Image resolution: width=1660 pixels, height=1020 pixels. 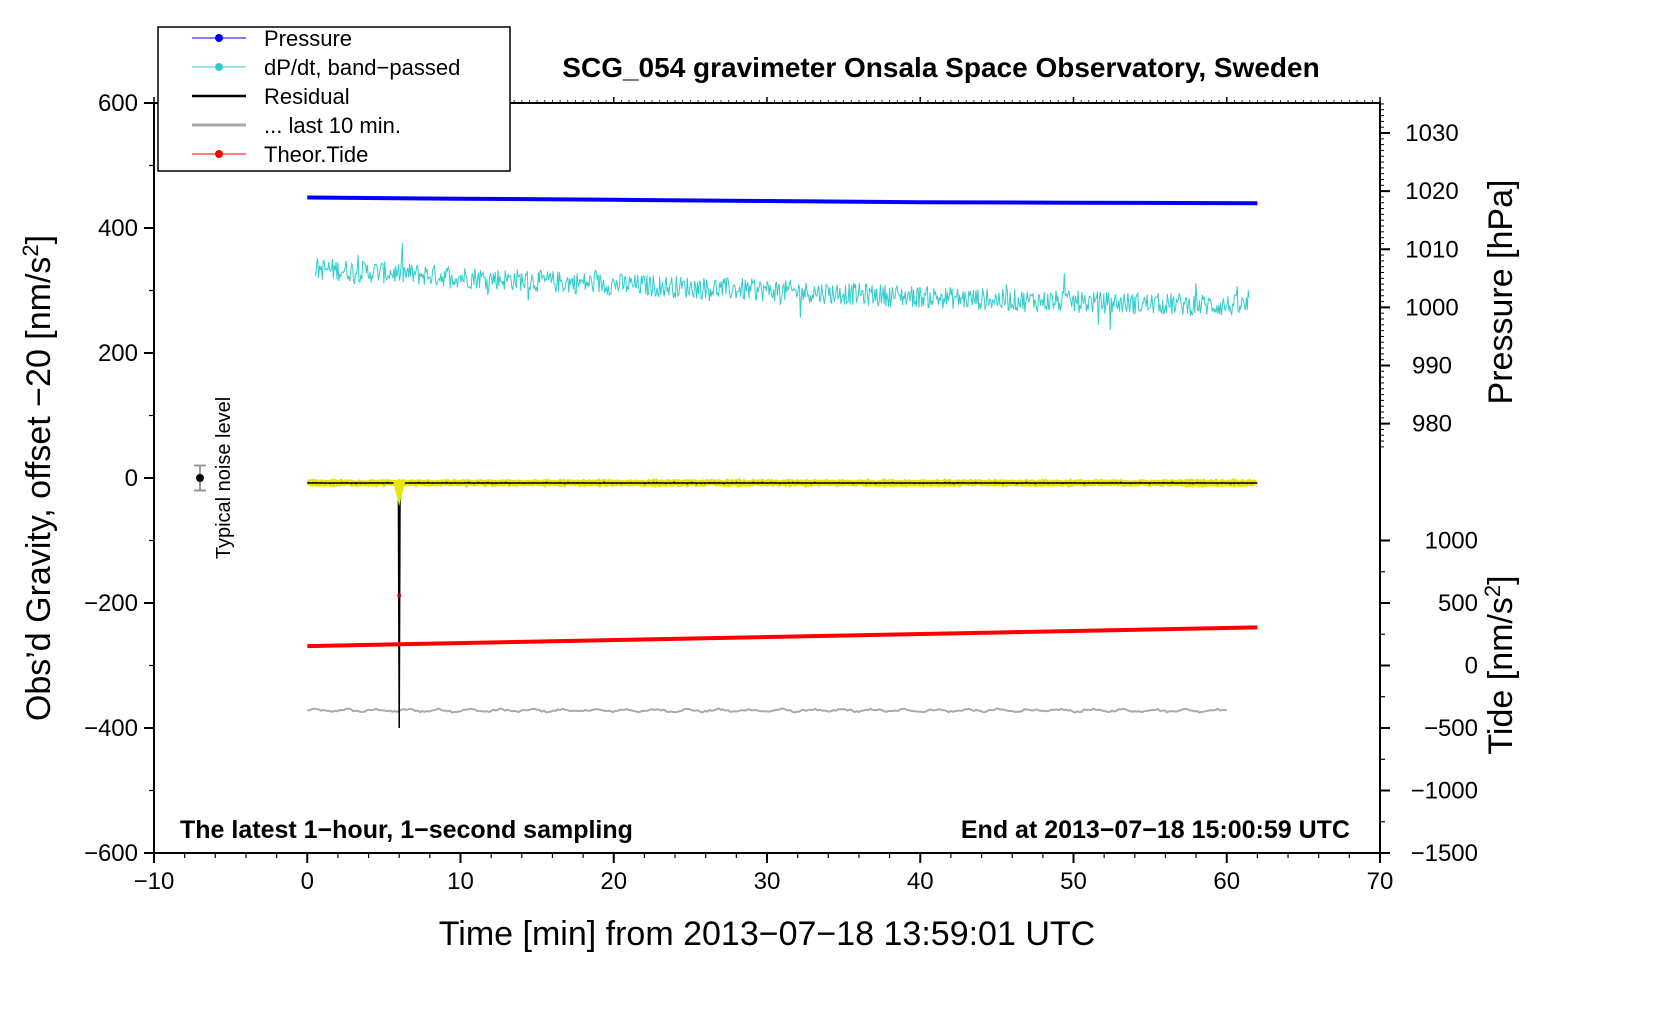 I want to click on y-tick-label: −600, so click(x=111, y=853).